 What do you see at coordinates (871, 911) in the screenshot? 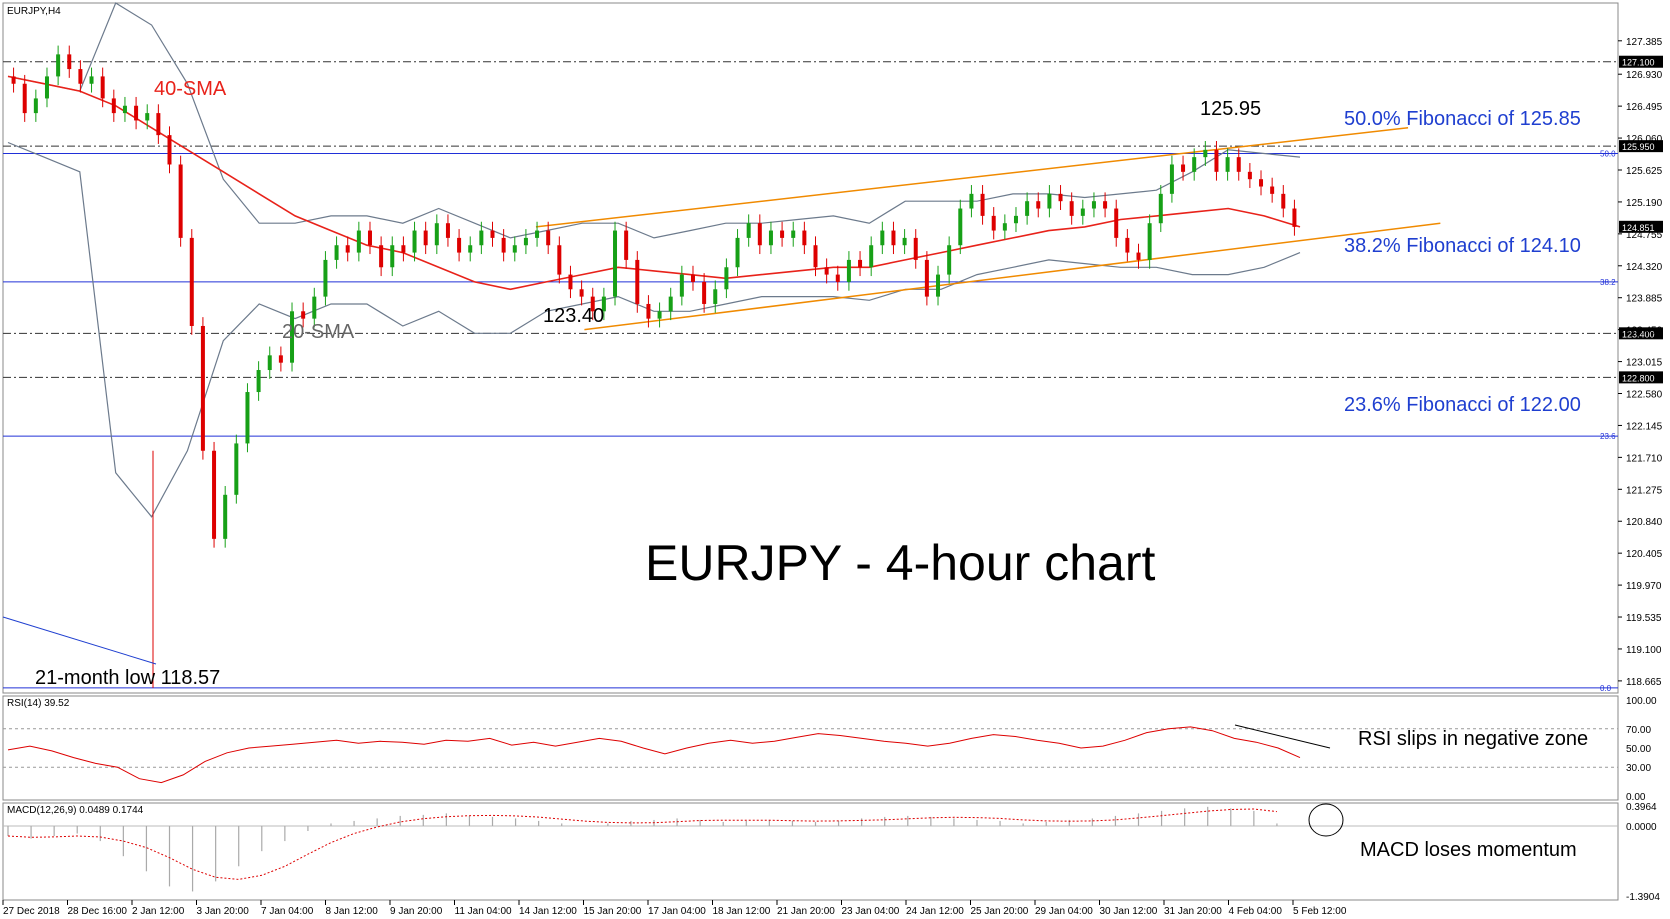
I see `date-tick-label: 23 Jan 04:00` at bounding box center [871, 911].